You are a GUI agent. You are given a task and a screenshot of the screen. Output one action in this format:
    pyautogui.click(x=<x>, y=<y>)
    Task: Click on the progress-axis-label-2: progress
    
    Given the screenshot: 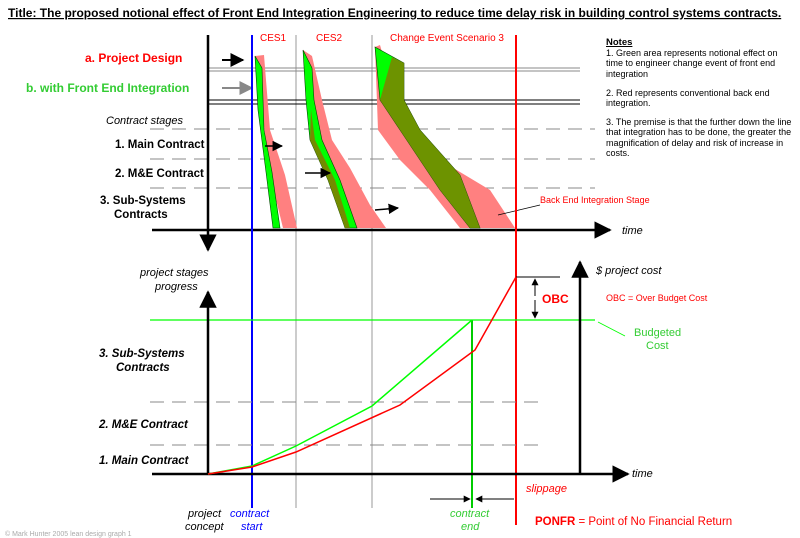 What is the action you would take?
    pyautogui.click(x=176, y=287)
    